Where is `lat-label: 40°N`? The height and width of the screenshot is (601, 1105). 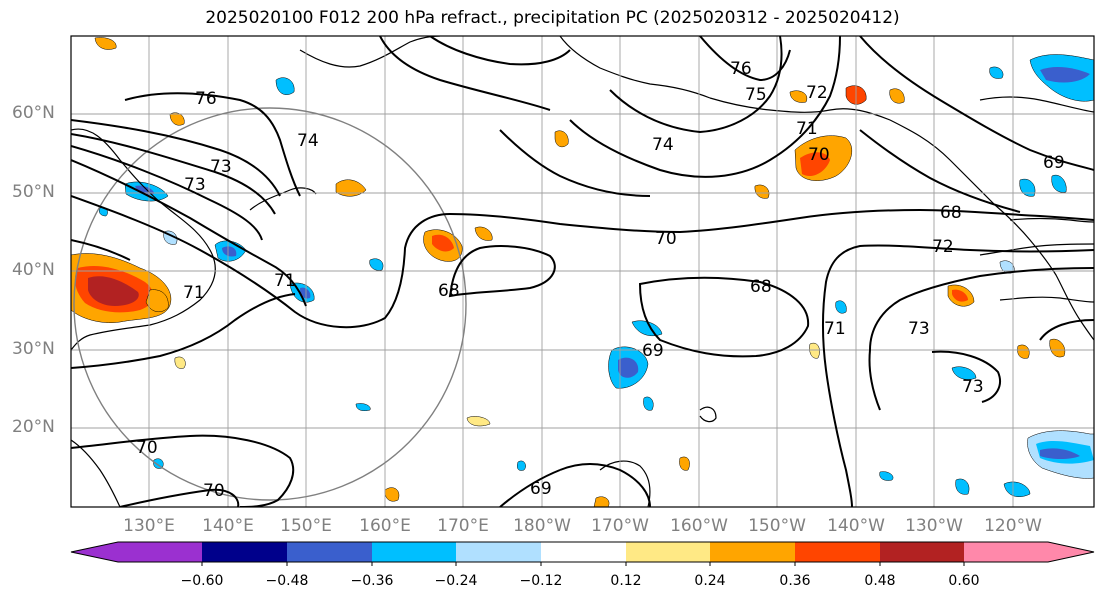
lat-label: 40°N is located at coordinates (33, 270).